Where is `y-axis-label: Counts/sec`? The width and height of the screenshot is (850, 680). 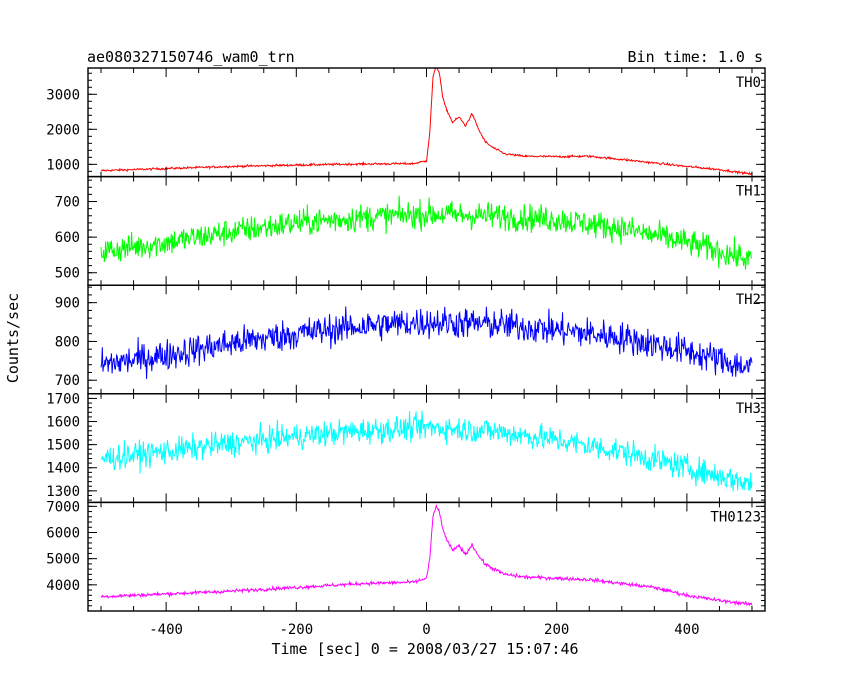
y-axis-label: Counts/sec is located at coordinates (13, 338).